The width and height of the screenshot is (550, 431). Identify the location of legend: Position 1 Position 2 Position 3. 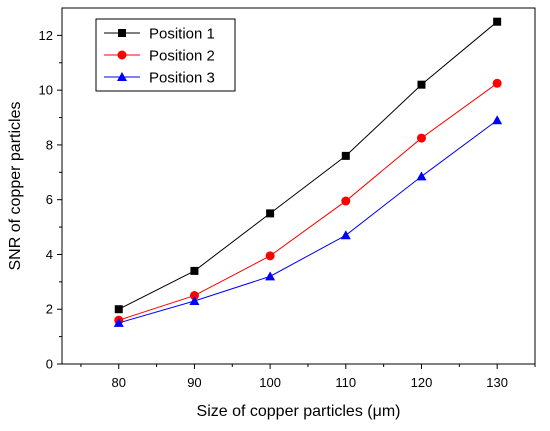
(165, 55).